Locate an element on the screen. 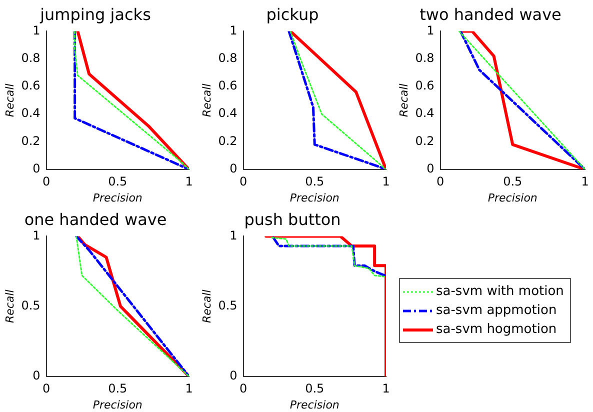 The height and width of the screenshot is (412, 593). chart-title: two handed wave is located at coordinates (491, 14).